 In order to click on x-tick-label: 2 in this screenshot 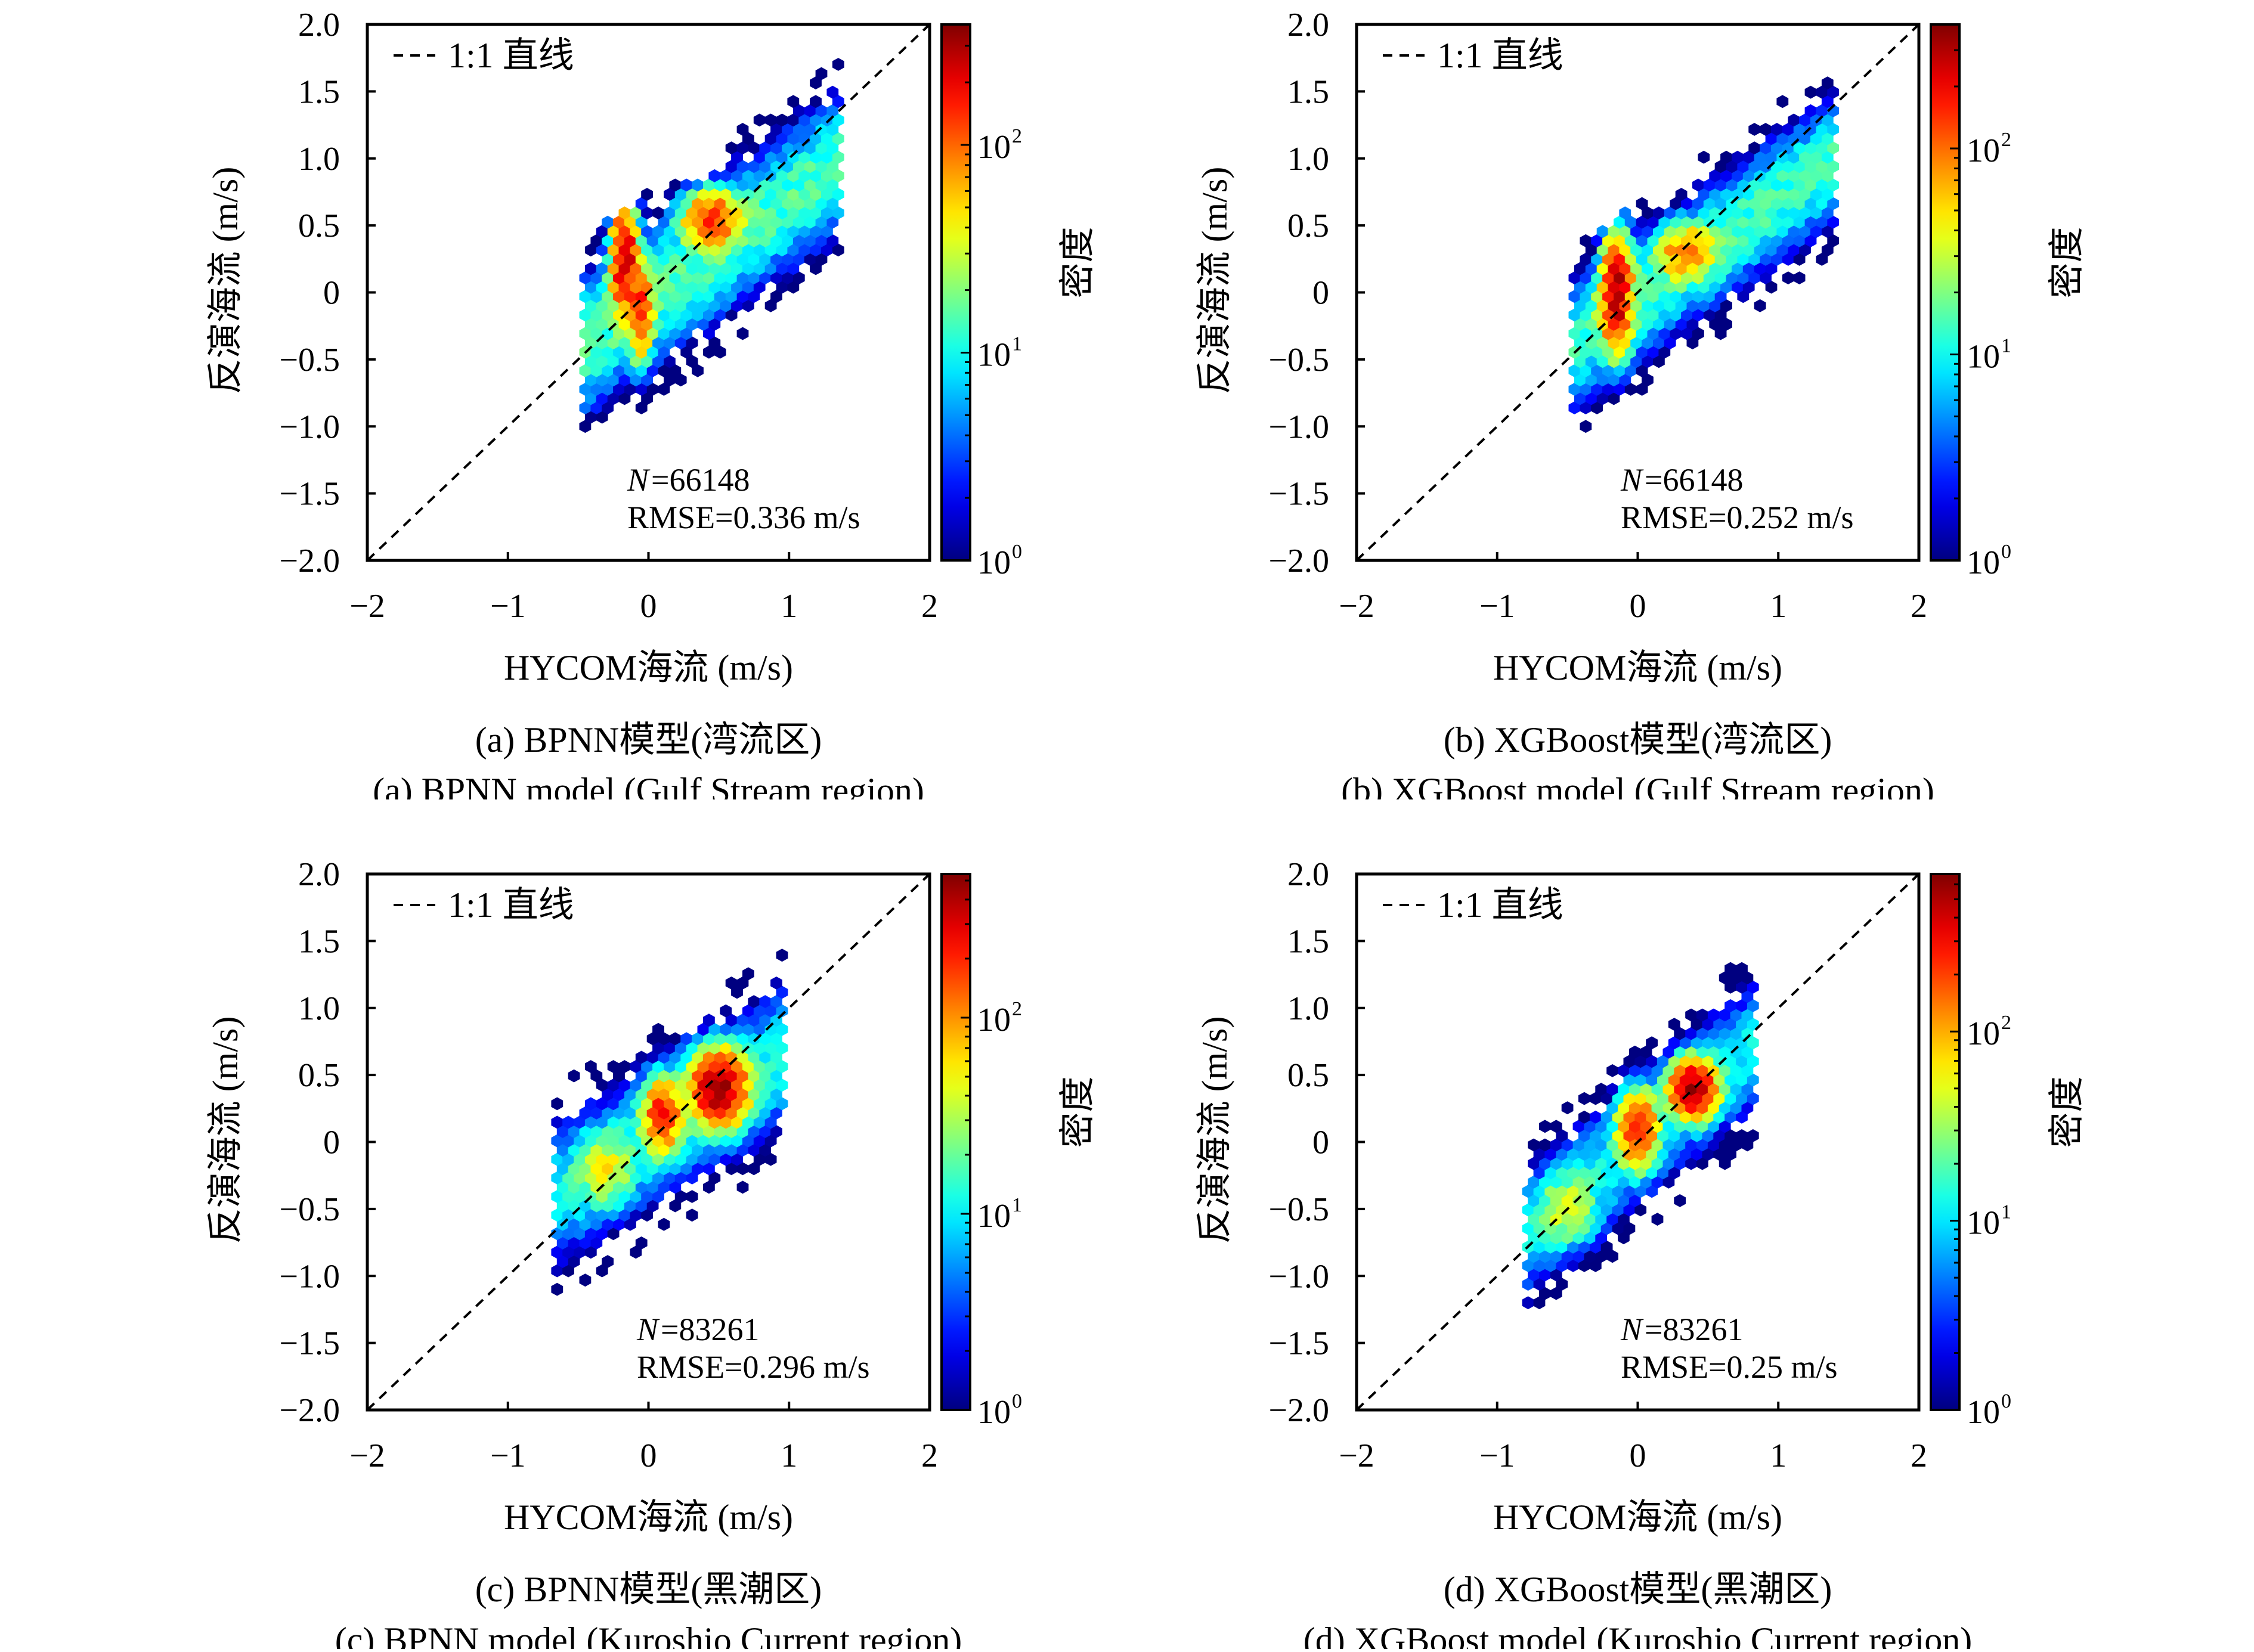, I will do `click(930, 606)`.